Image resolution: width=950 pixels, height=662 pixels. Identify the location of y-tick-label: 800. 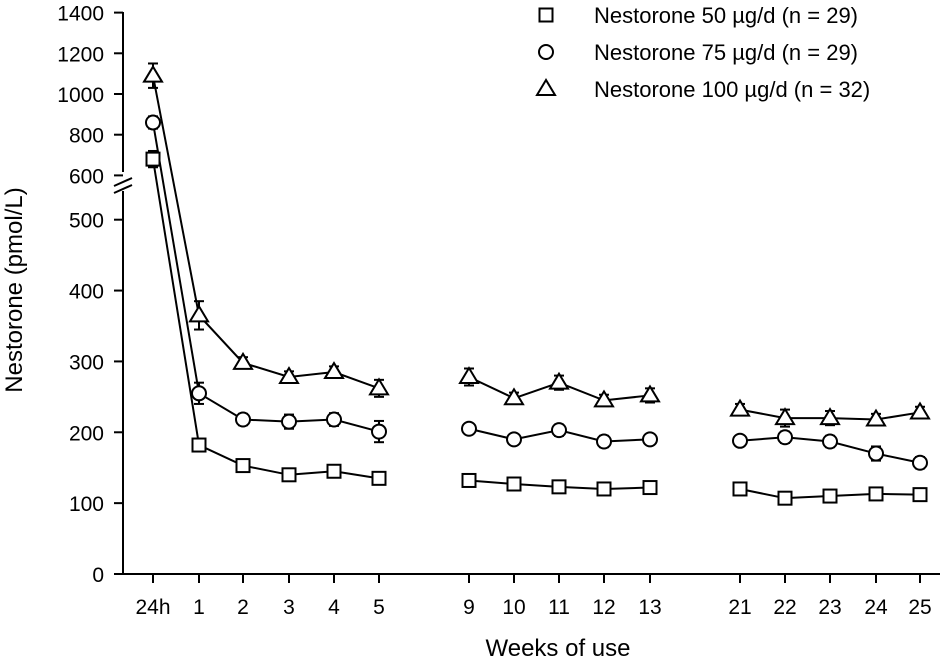
(86, 136).